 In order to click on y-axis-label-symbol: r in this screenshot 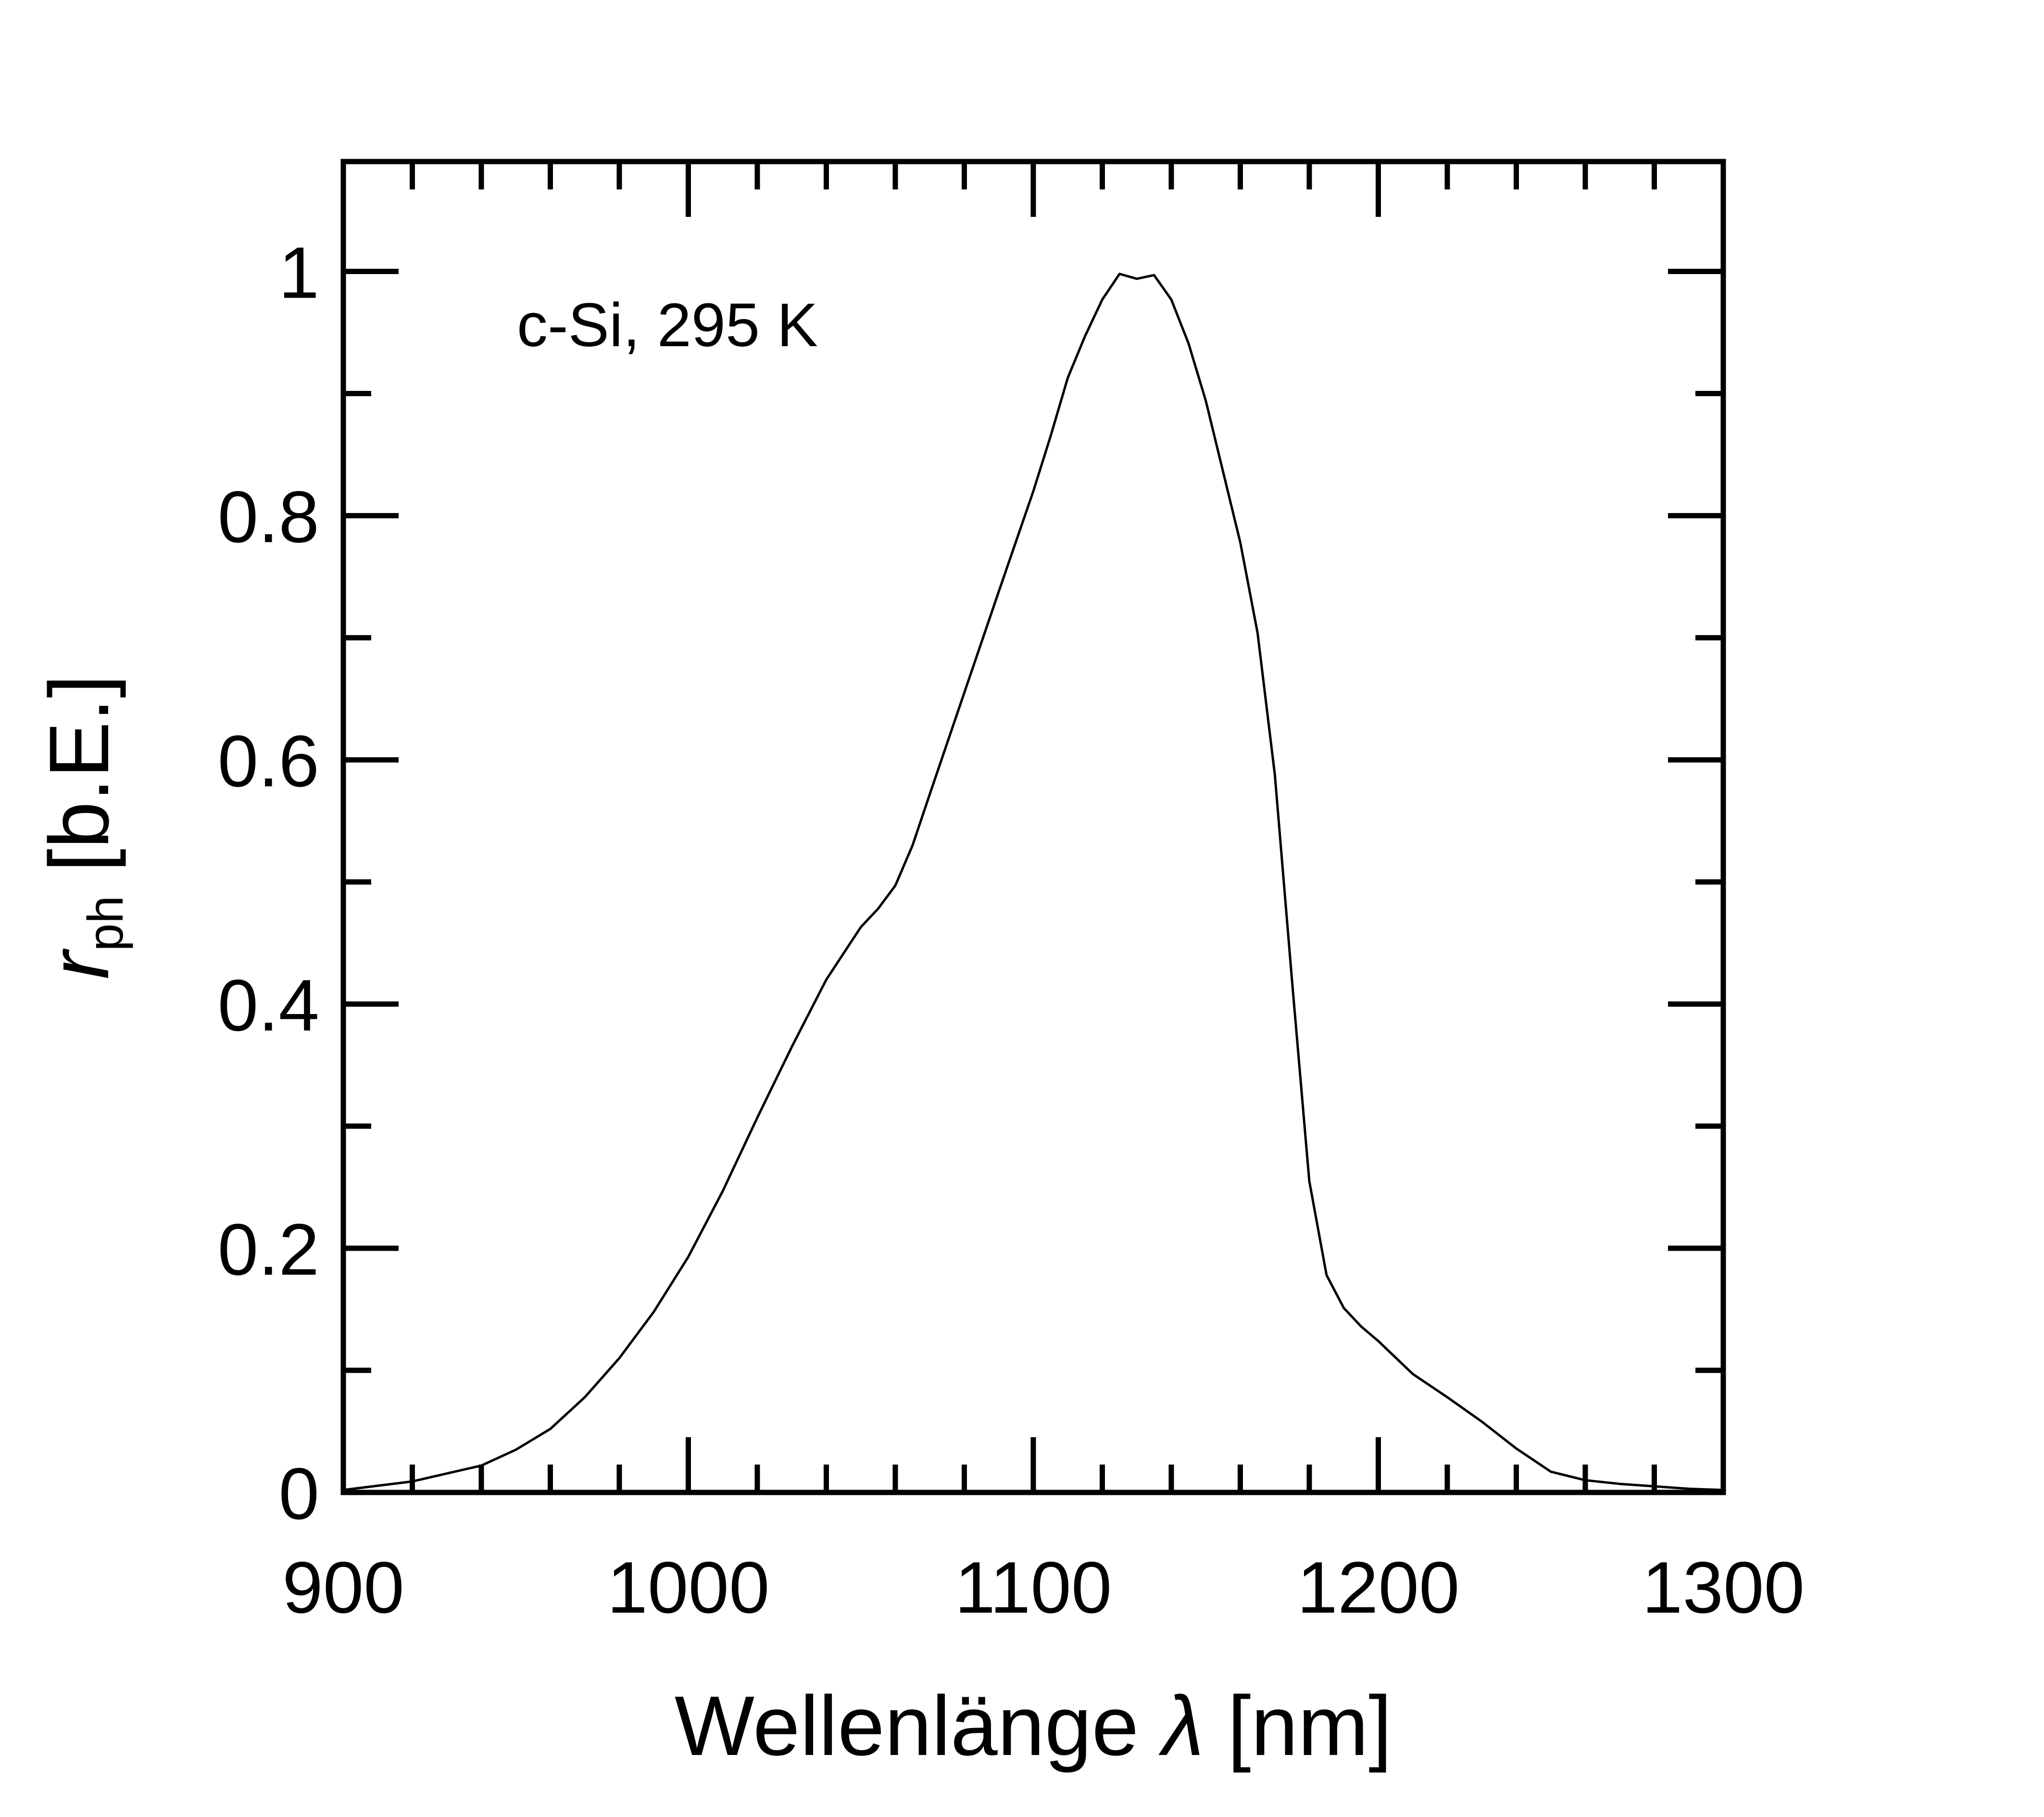, I will do `click(79, 963)`.